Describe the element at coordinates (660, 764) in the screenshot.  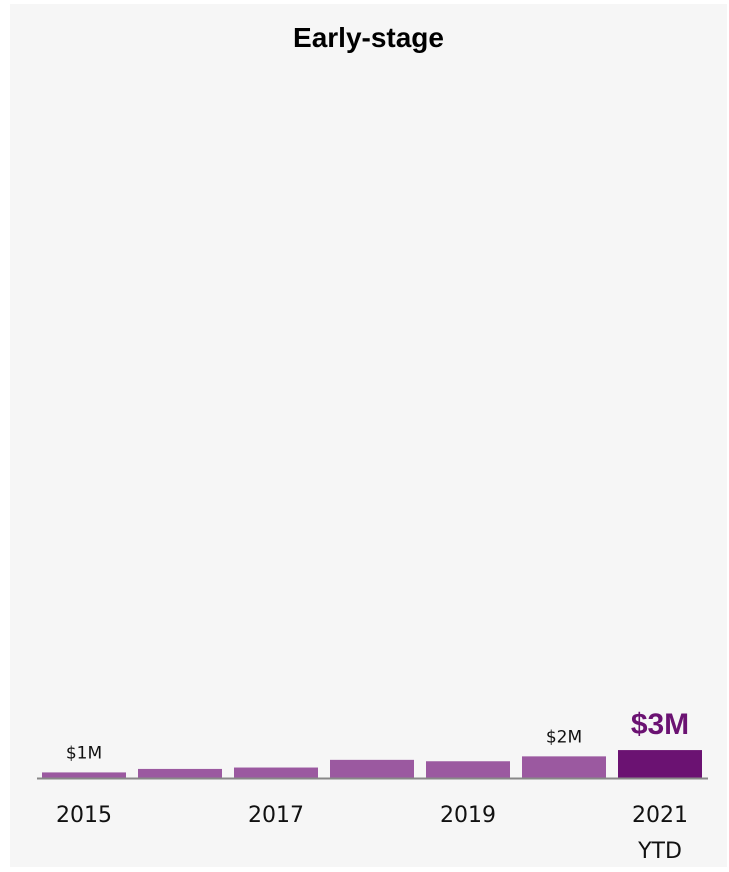
I see `bar-2021-ytd` at that location.